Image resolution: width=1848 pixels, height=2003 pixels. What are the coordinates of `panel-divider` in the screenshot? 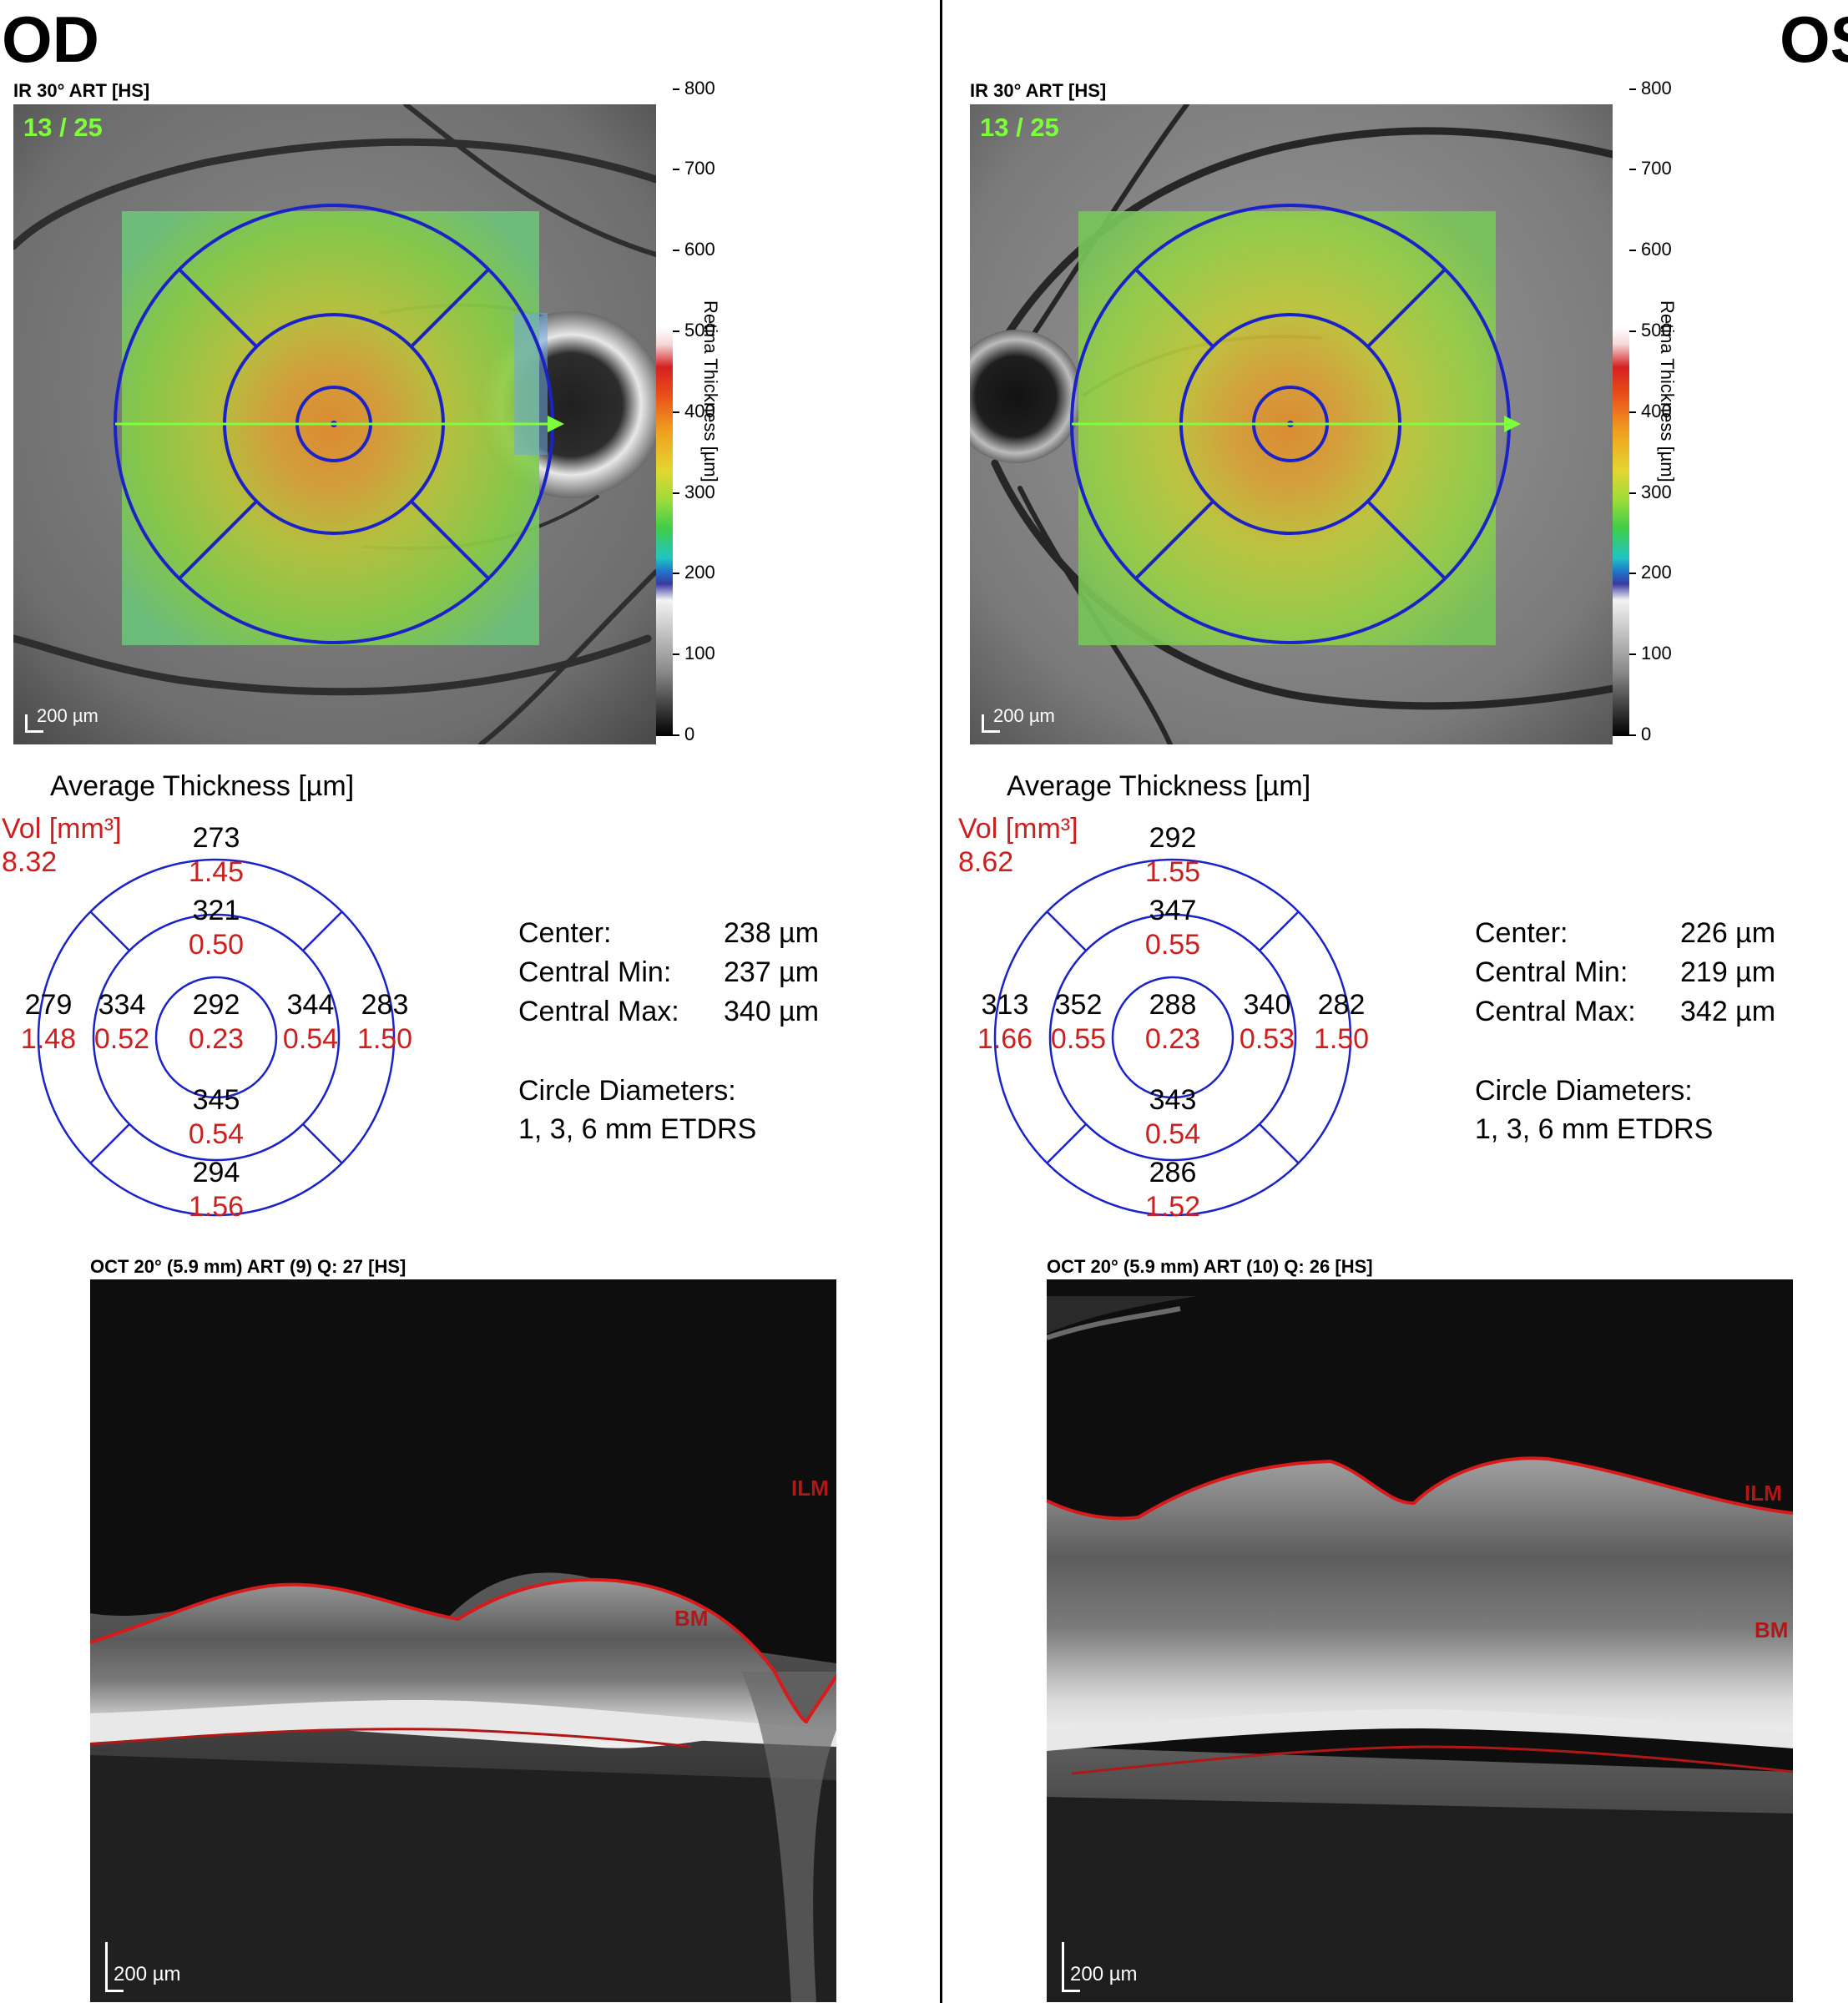 It's located at (941, 1001).